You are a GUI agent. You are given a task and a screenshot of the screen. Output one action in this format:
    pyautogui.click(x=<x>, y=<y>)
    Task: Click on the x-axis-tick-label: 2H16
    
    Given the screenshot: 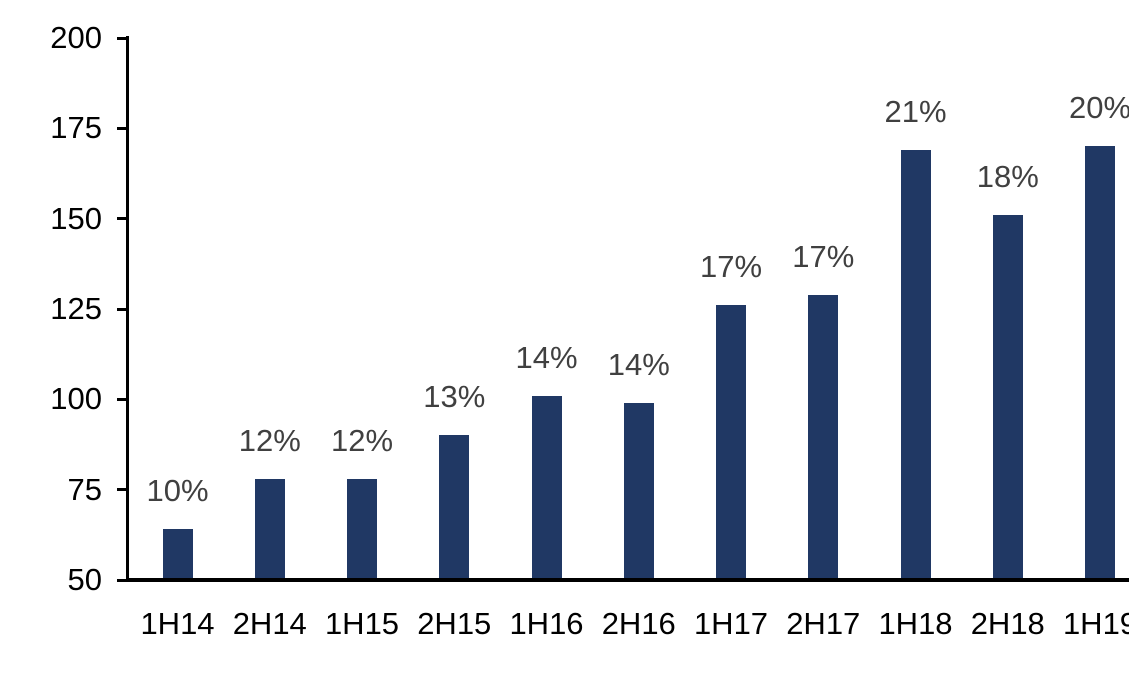 What is the action you would take?
    pyautogui.click(x=638, y=623)
    